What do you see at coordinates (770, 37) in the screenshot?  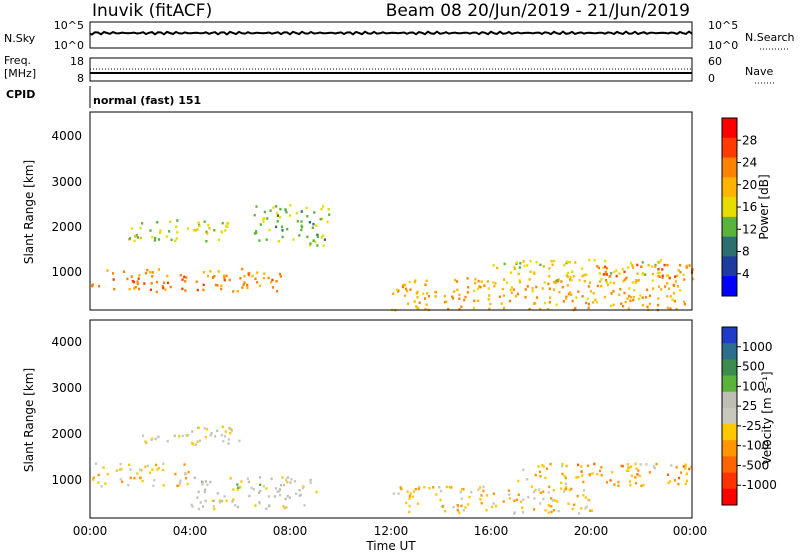 I see `nsearch-label: N.Search` at bounding box center [770, 37].